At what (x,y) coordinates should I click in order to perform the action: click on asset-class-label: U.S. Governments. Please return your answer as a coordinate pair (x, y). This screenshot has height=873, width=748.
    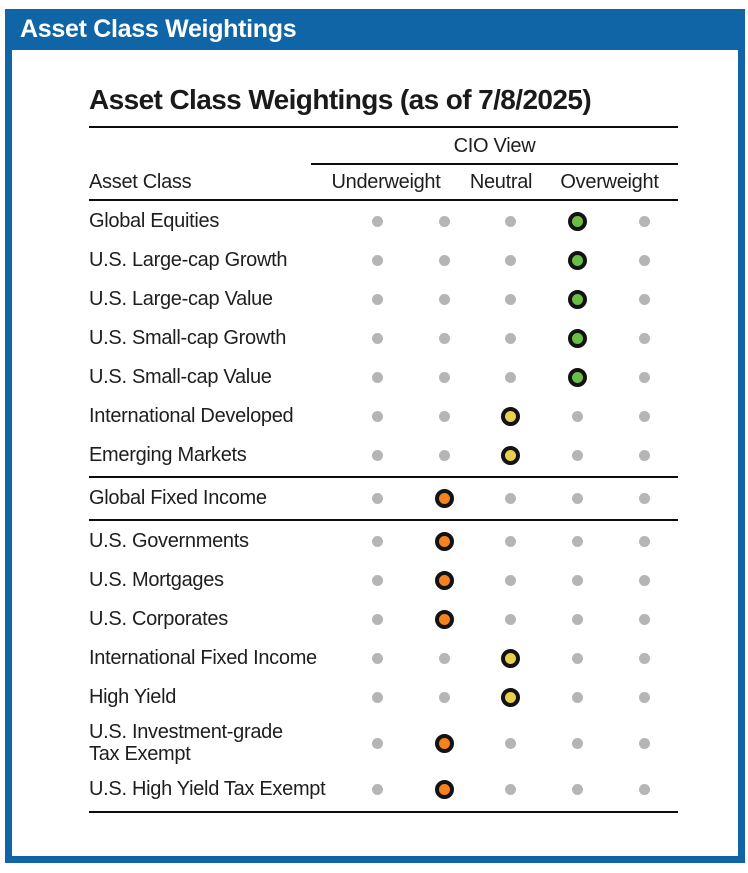
    Looking at the image, I should click on (169, 541).